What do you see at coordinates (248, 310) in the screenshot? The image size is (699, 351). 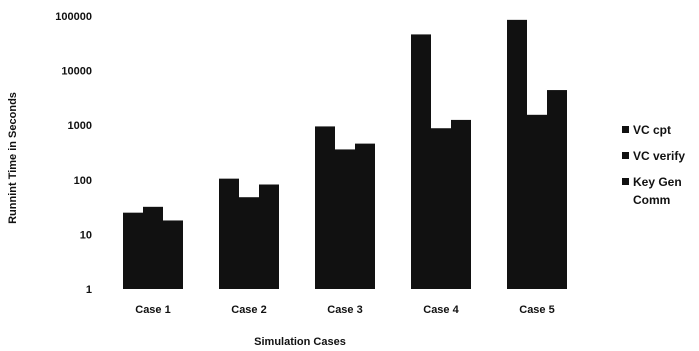 I see `x-tick-label: Case 2` at bounding box center [248, 310].